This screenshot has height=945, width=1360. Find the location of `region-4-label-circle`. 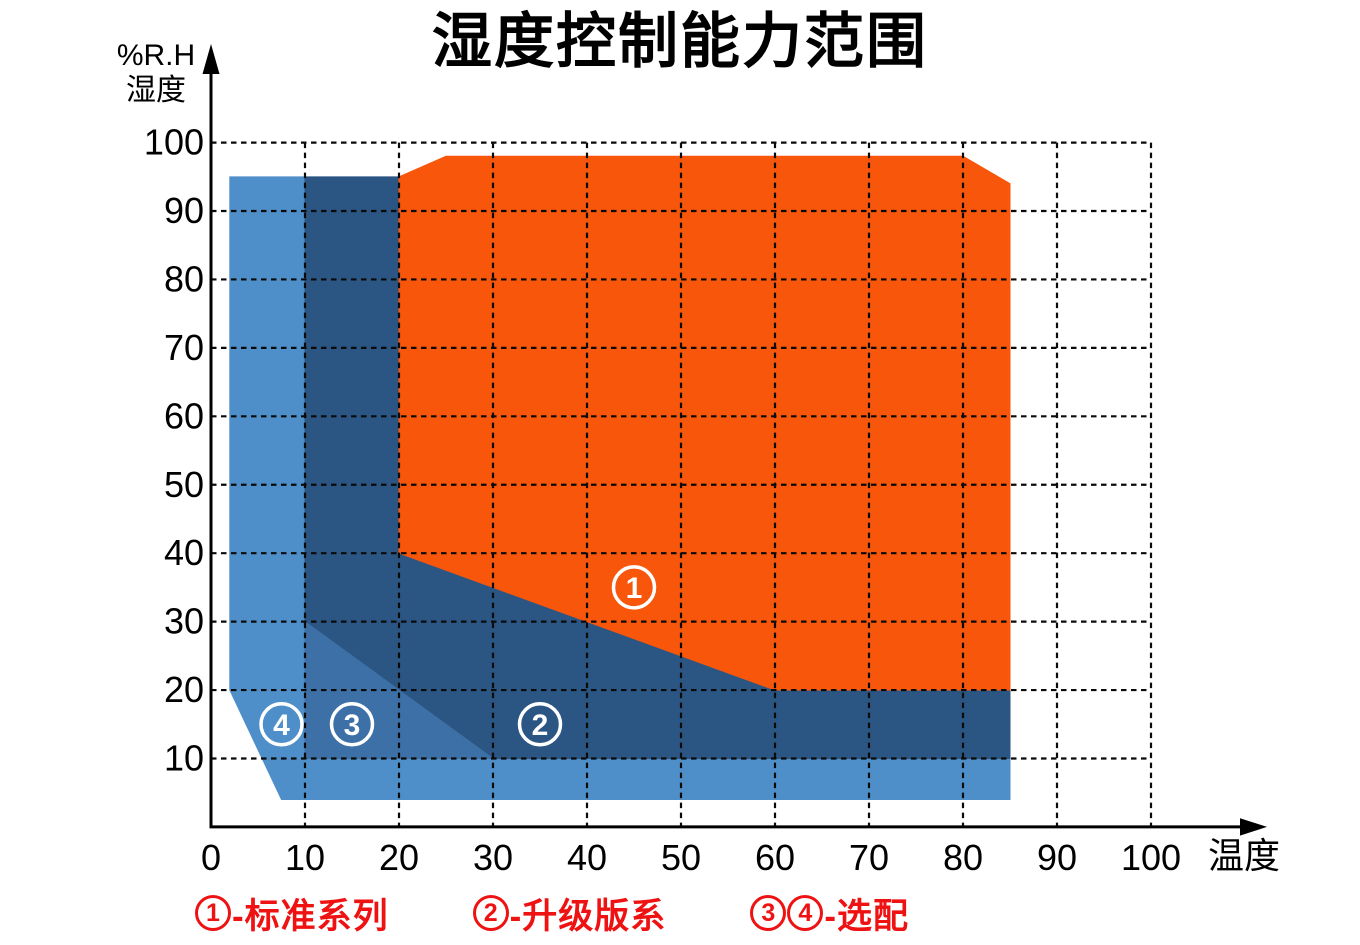

region-4-label-circle is located at coordinates (281, 724).